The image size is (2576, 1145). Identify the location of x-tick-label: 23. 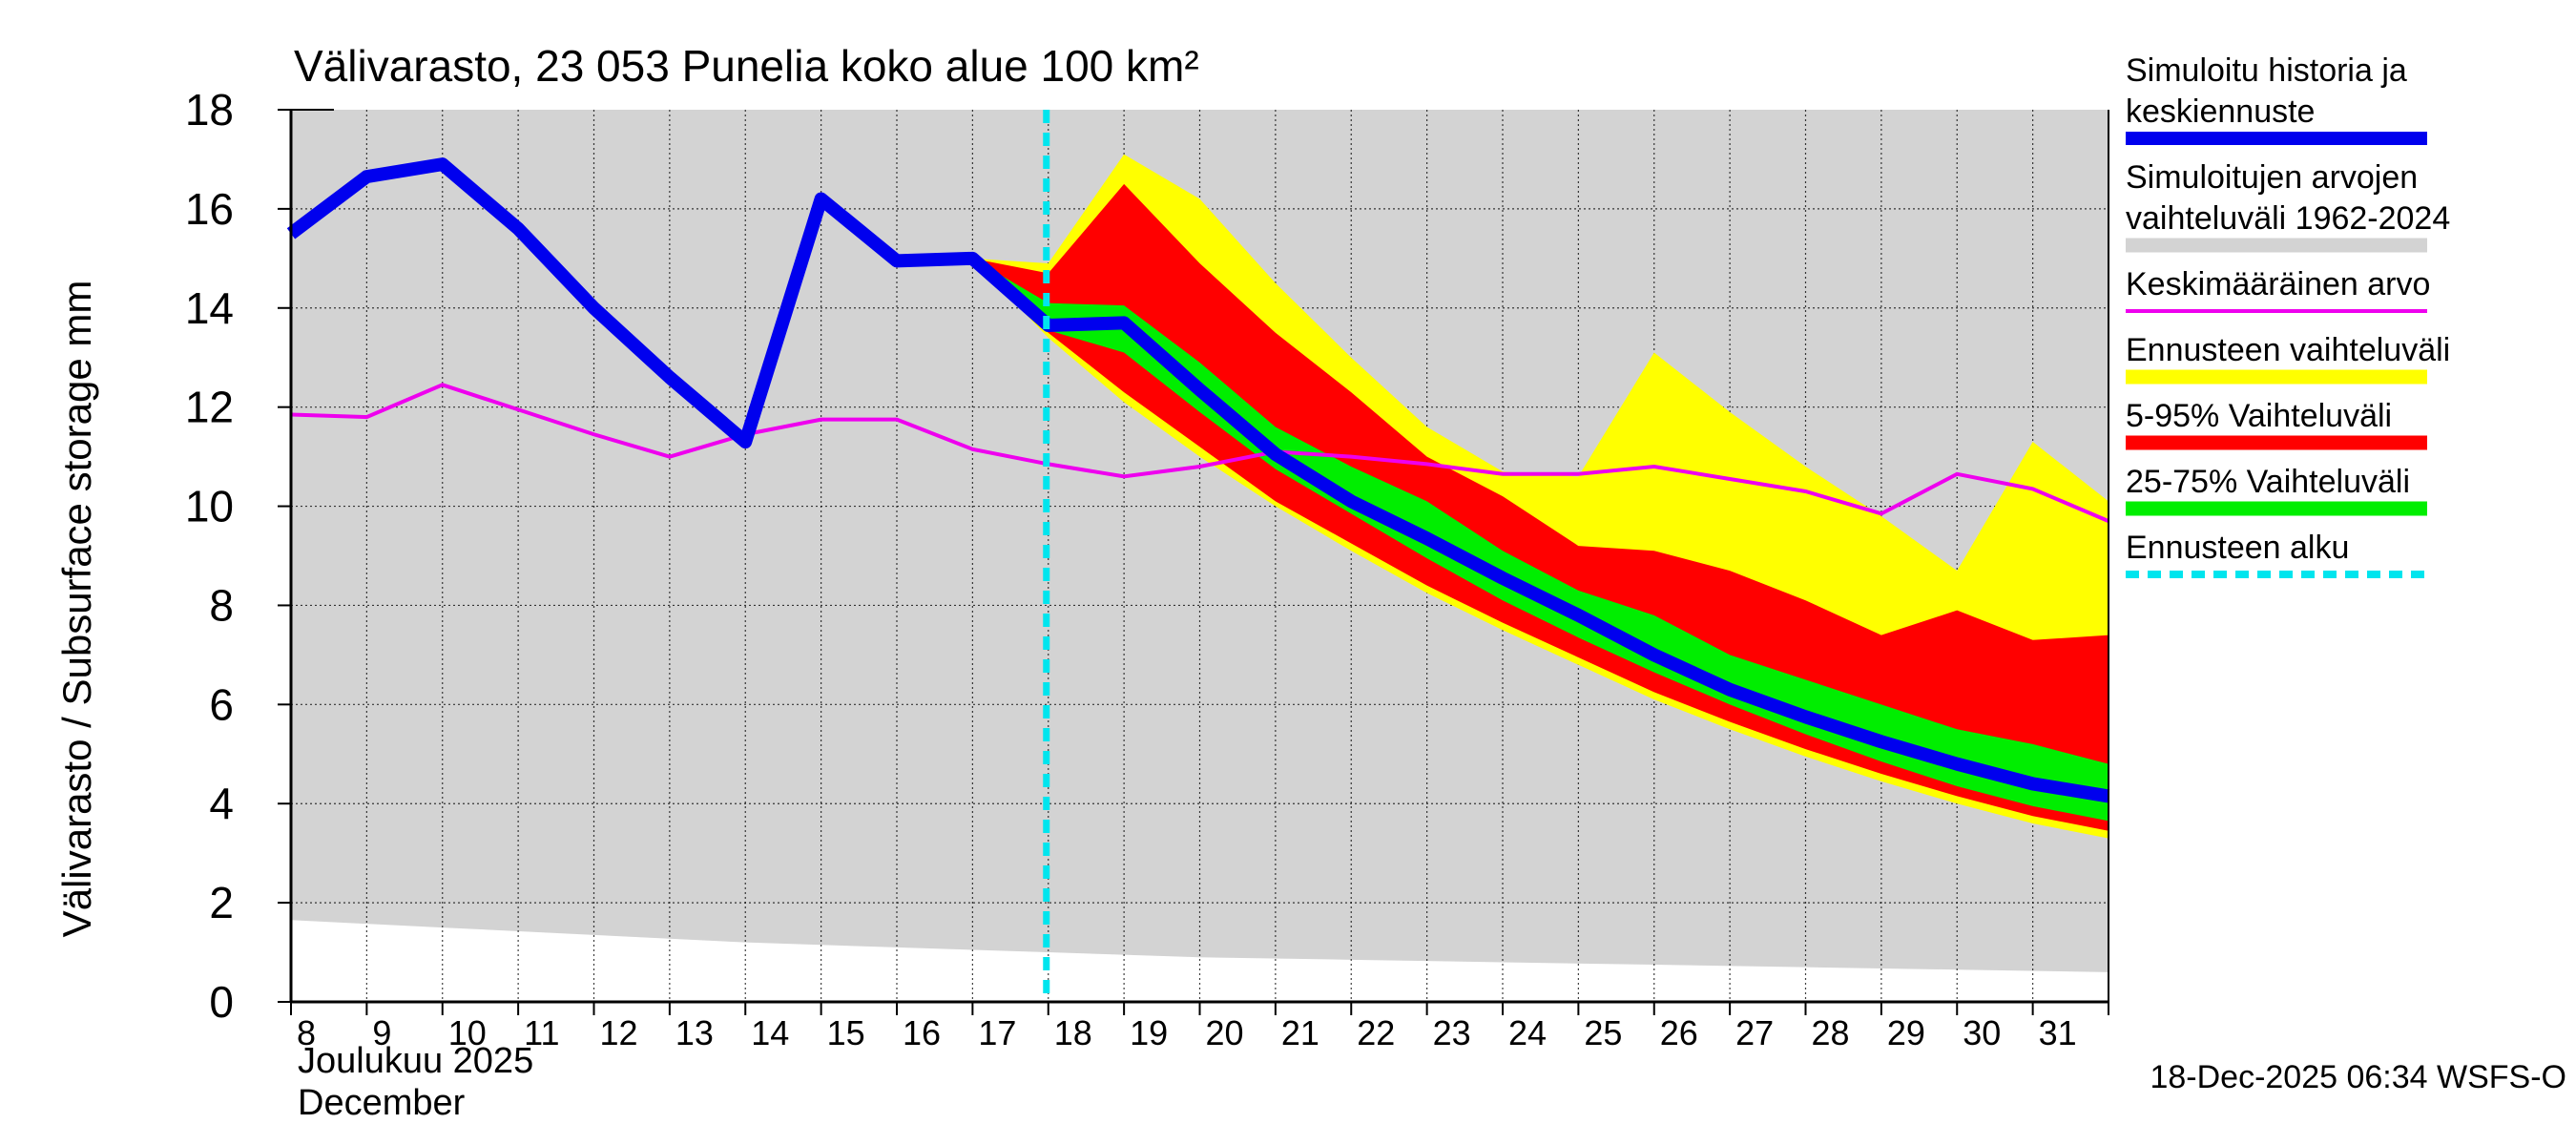
(1452, 1032).